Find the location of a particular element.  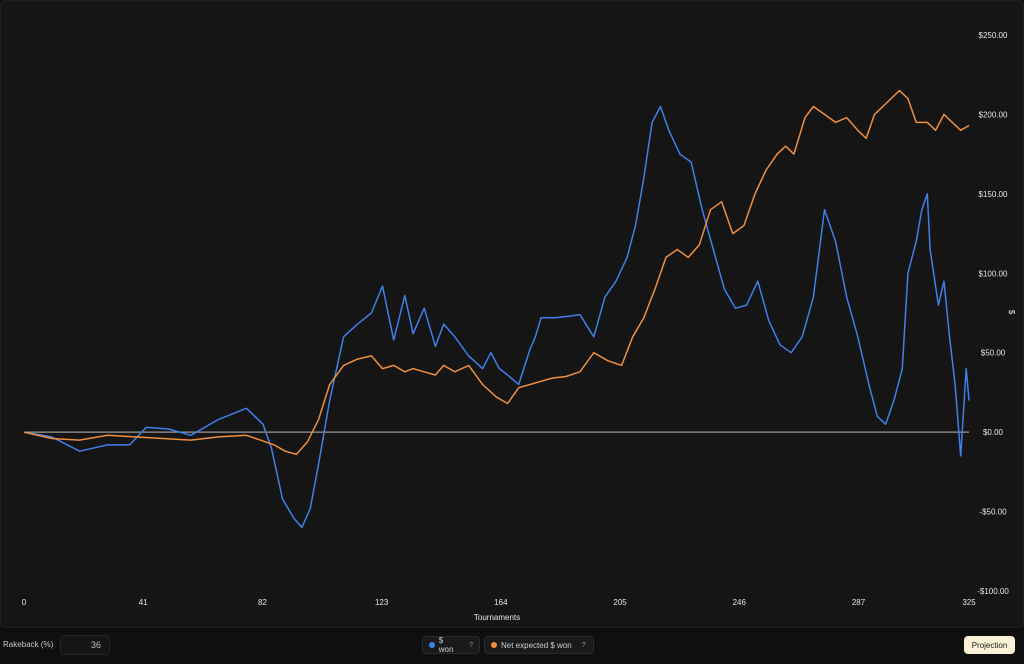

y-axis-title: $ is located at coordinates (1011, 312).